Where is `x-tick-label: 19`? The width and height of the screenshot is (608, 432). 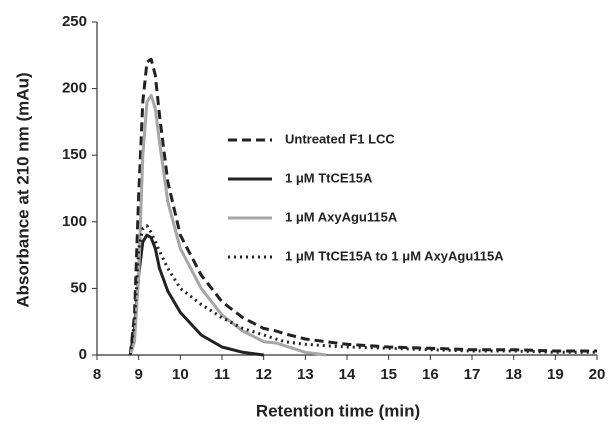
x-tick-label: 19 is located at coordinates (555, 374).